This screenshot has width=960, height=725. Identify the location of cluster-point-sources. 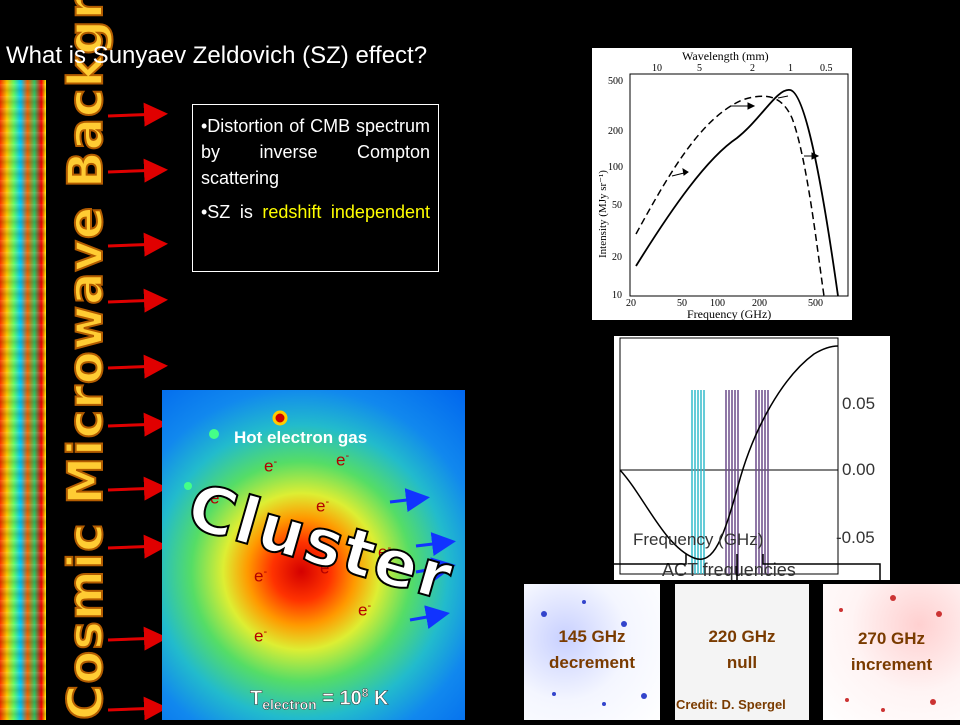
(236, 450).